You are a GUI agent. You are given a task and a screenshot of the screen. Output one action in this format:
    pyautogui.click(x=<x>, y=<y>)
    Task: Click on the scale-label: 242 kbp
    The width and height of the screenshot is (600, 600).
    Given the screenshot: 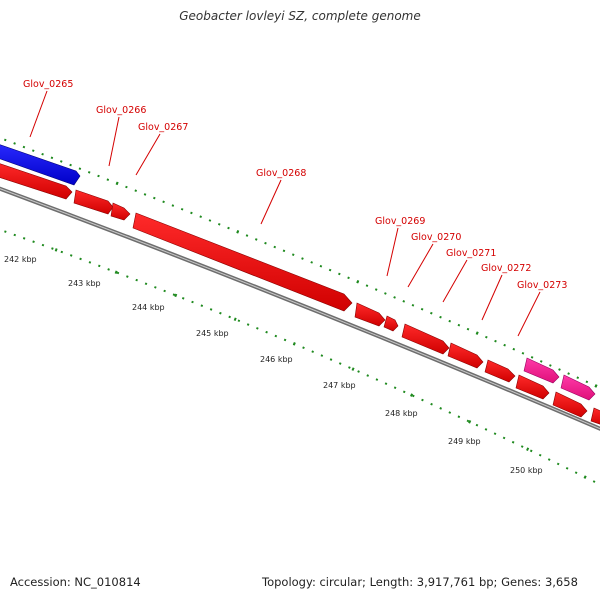 What is the action you would take?
    pyautogui.click(x=20, y=259)
    